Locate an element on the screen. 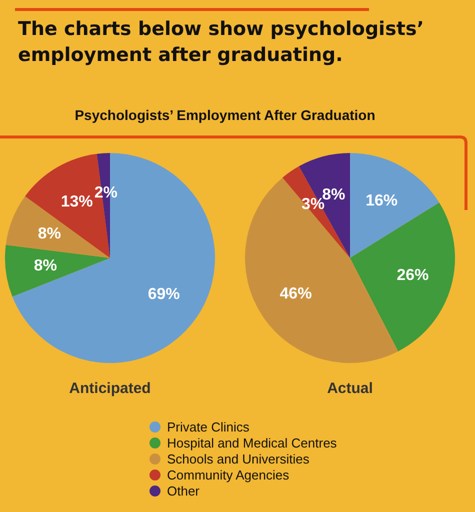 The image size is (475, 512). legend-label: Other is located at coordinates (183, 491).